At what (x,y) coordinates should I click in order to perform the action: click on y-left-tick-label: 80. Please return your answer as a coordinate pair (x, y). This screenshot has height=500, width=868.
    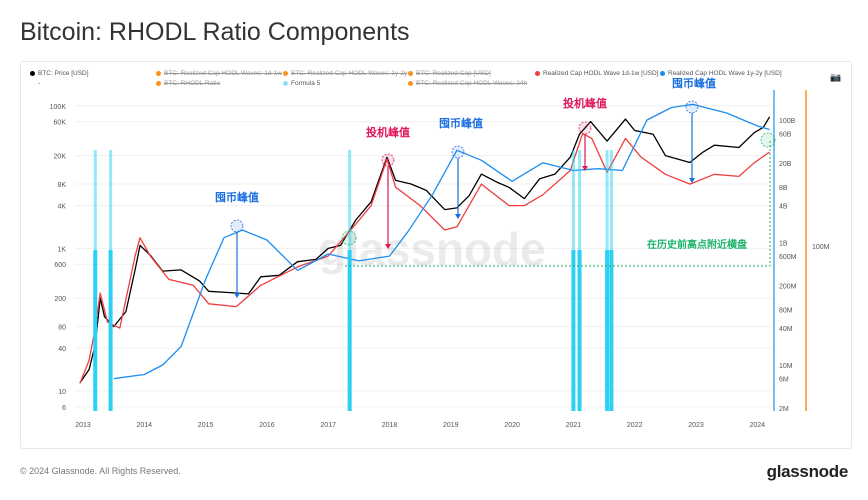
    Looking at the image, I should click on (62, 328).